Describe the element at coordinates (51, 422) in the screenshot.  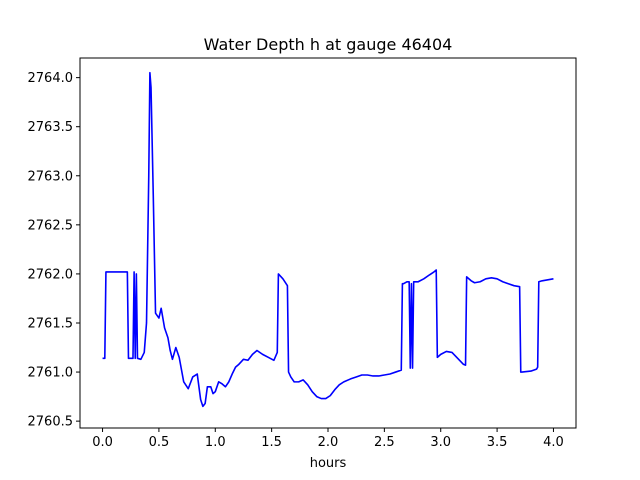
I see `y-tick-label: 2760.5` at that location.